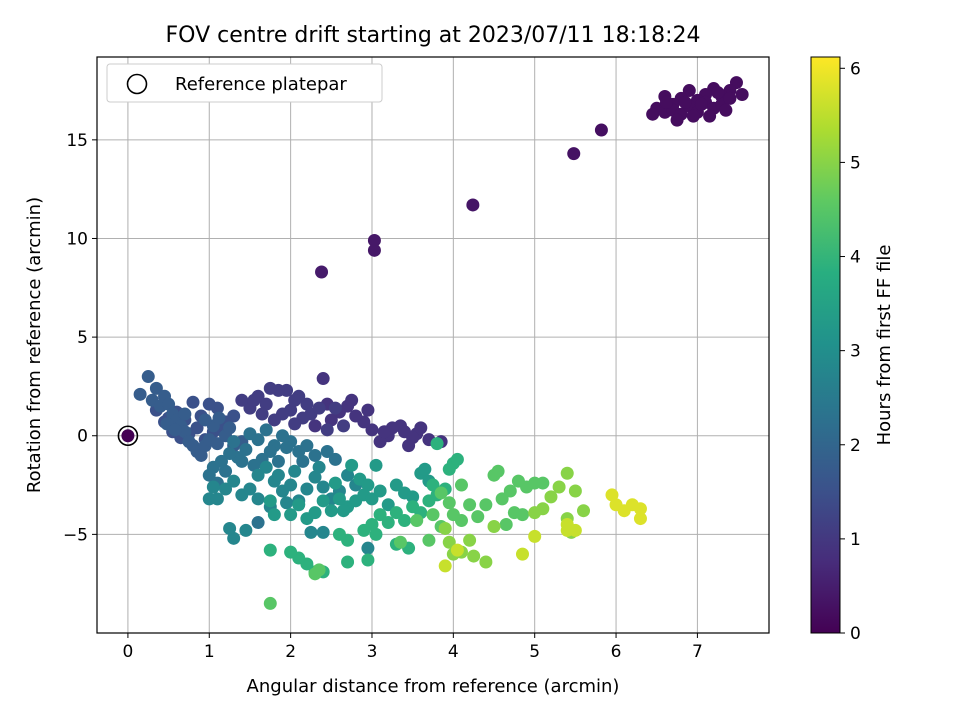  What do you see at coordinates (128, 652) in the screenshot?
I see `x-tick-label: 0` at bounding box center [128, 652].